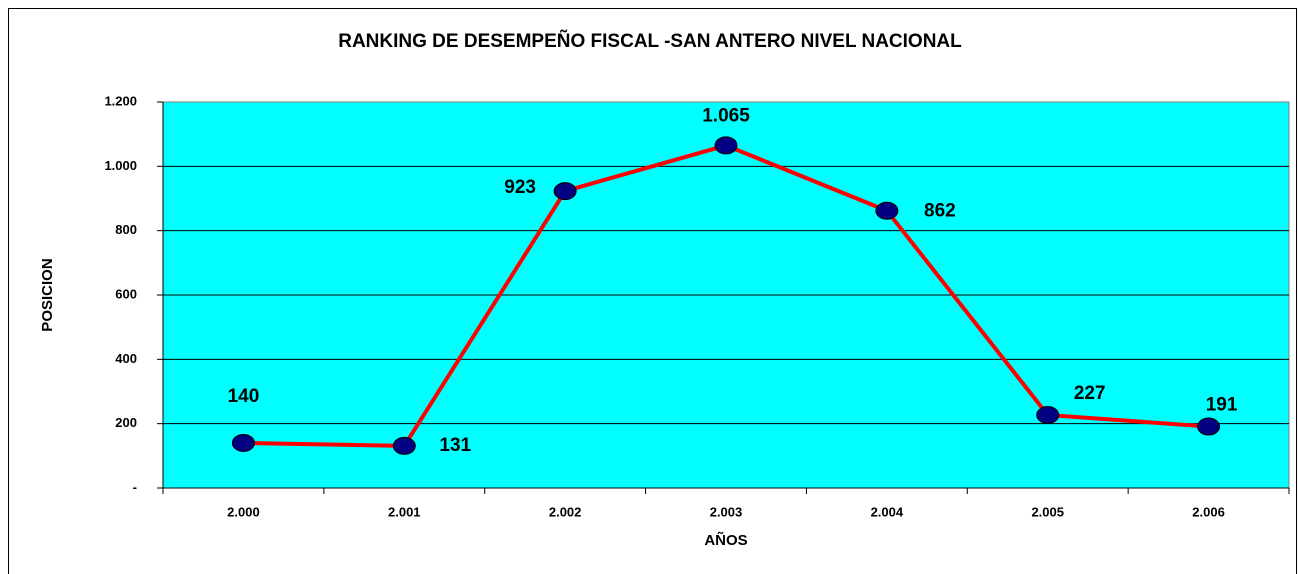 This screenshot has width=1299, height=574. I want to click on x-tick-label: 2.004, so click(887, 511).